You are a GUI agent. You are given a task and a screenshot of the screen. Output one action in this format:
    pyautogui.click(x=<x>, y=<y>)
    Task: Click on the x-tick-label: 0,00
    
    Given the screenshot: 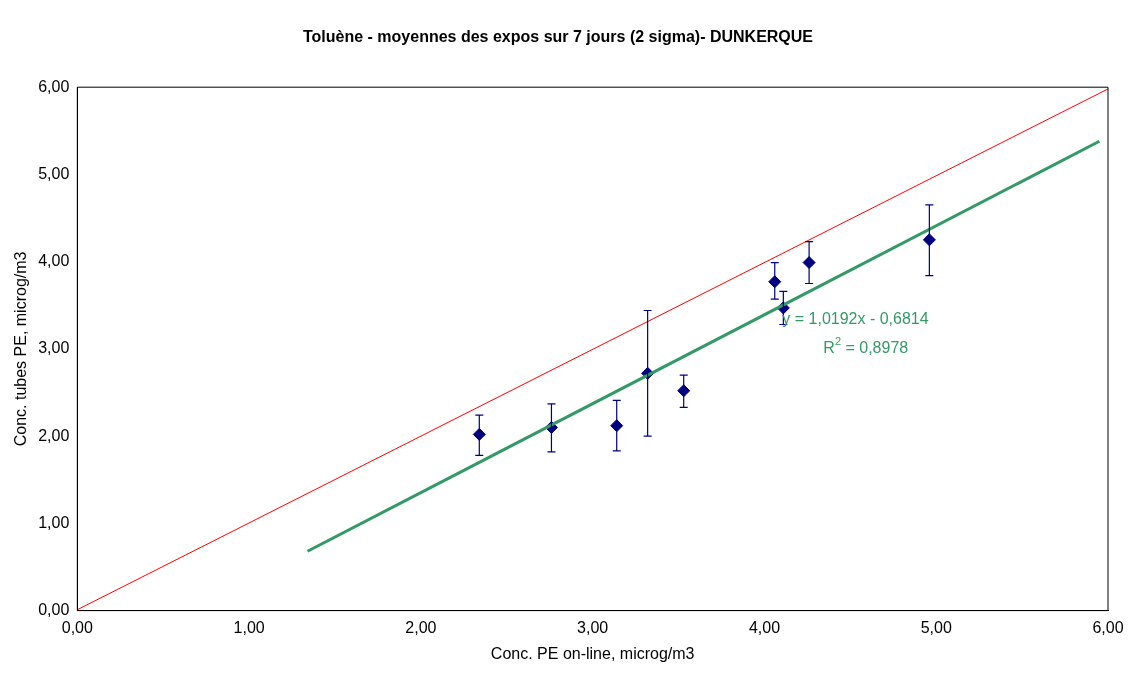 What is the action you would take?
    pyautogui.click(x=77, y=627)
    